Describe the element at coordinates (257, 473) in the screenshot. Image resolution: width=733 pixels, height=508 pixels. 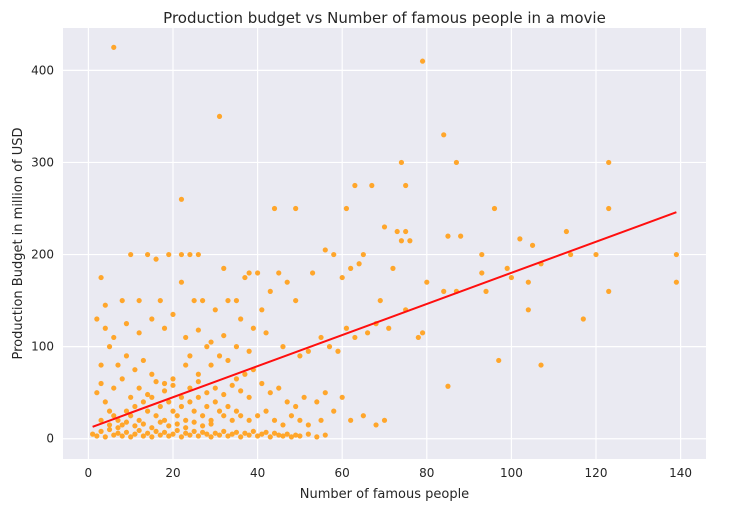
I see `x-tick-label: 40` at that location.